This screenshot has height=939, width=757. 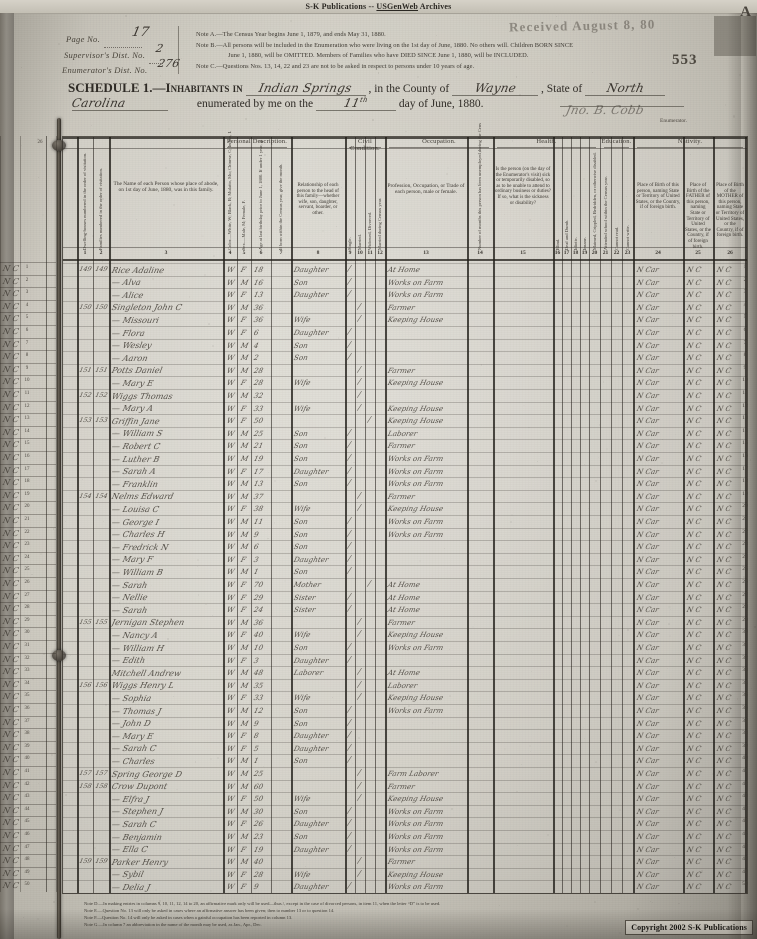 I want to click on tick-civil-m-19: /, so click(x=359, y=495).